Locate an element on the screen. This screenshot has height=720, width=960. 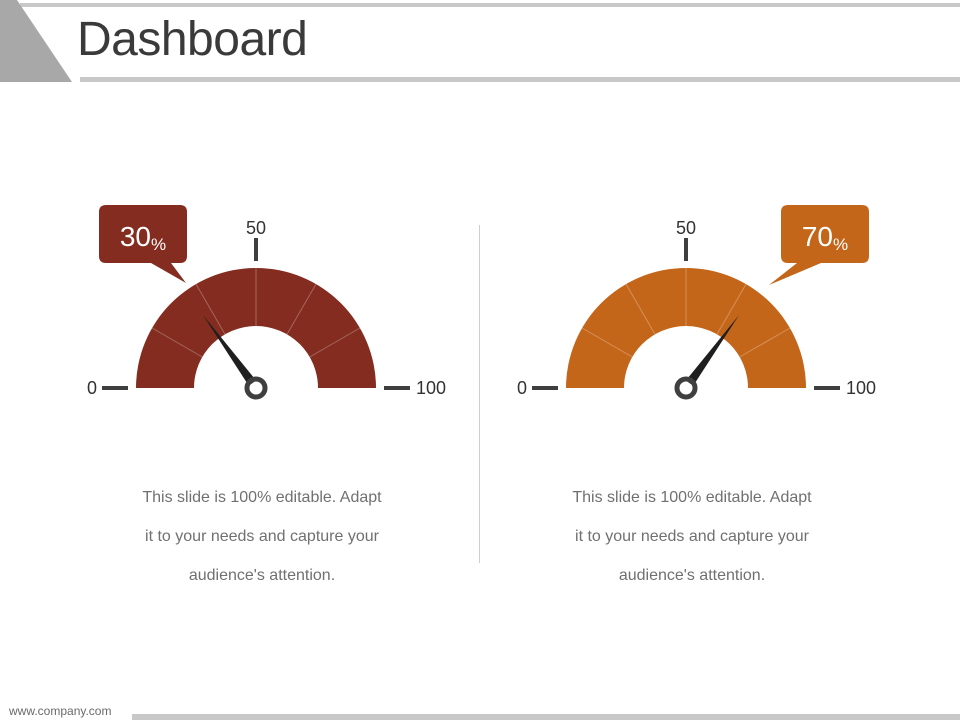
header-corner-decoration is located at coordinates (36, 41).